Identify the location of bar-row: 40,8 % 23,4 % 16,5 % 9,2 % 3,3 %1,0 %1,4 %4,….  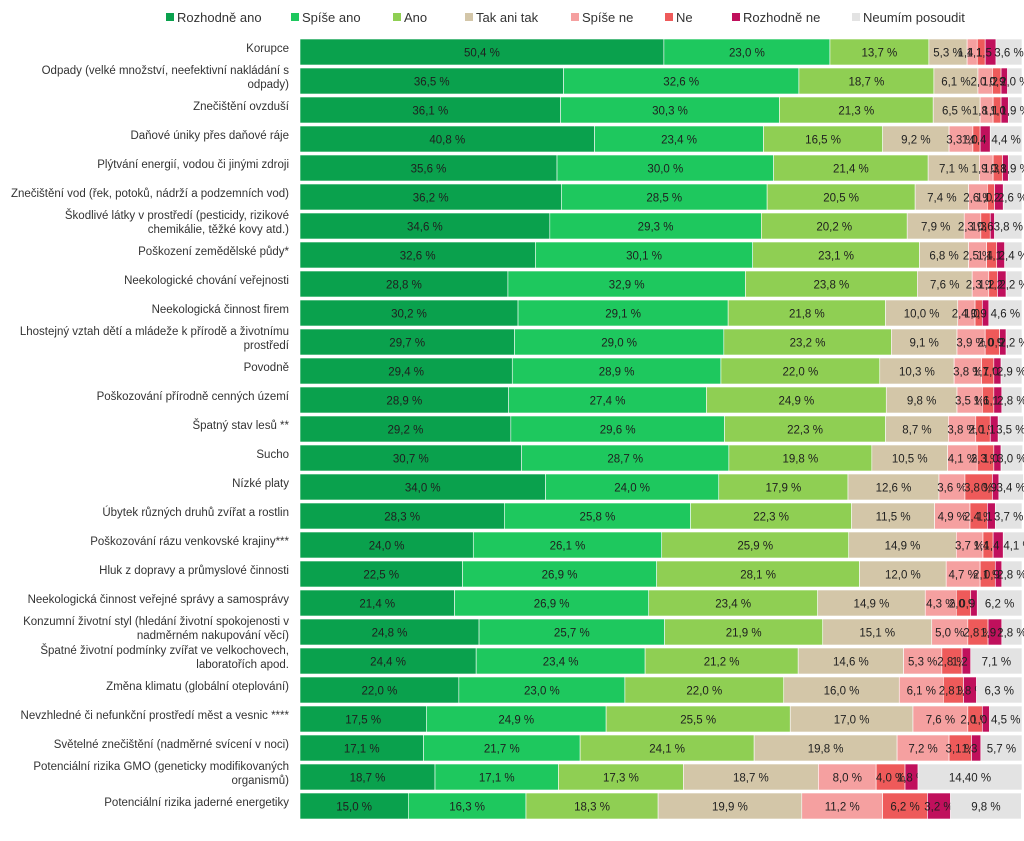
(661, 139).